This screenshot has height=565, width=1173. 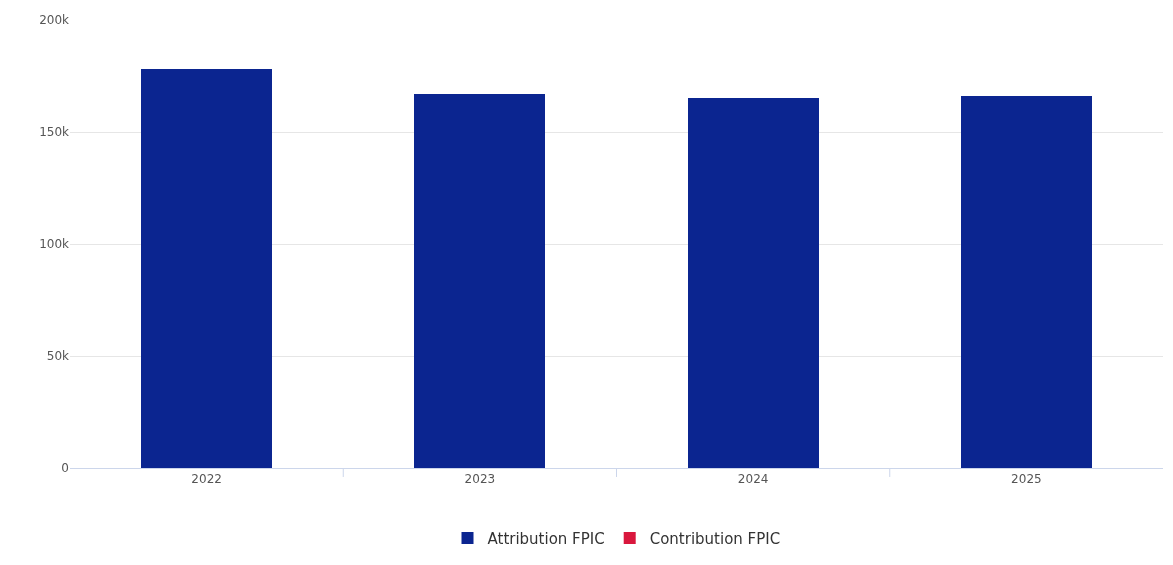 I want to click on x-tick-label: 2023, so click(x=480, y=479).